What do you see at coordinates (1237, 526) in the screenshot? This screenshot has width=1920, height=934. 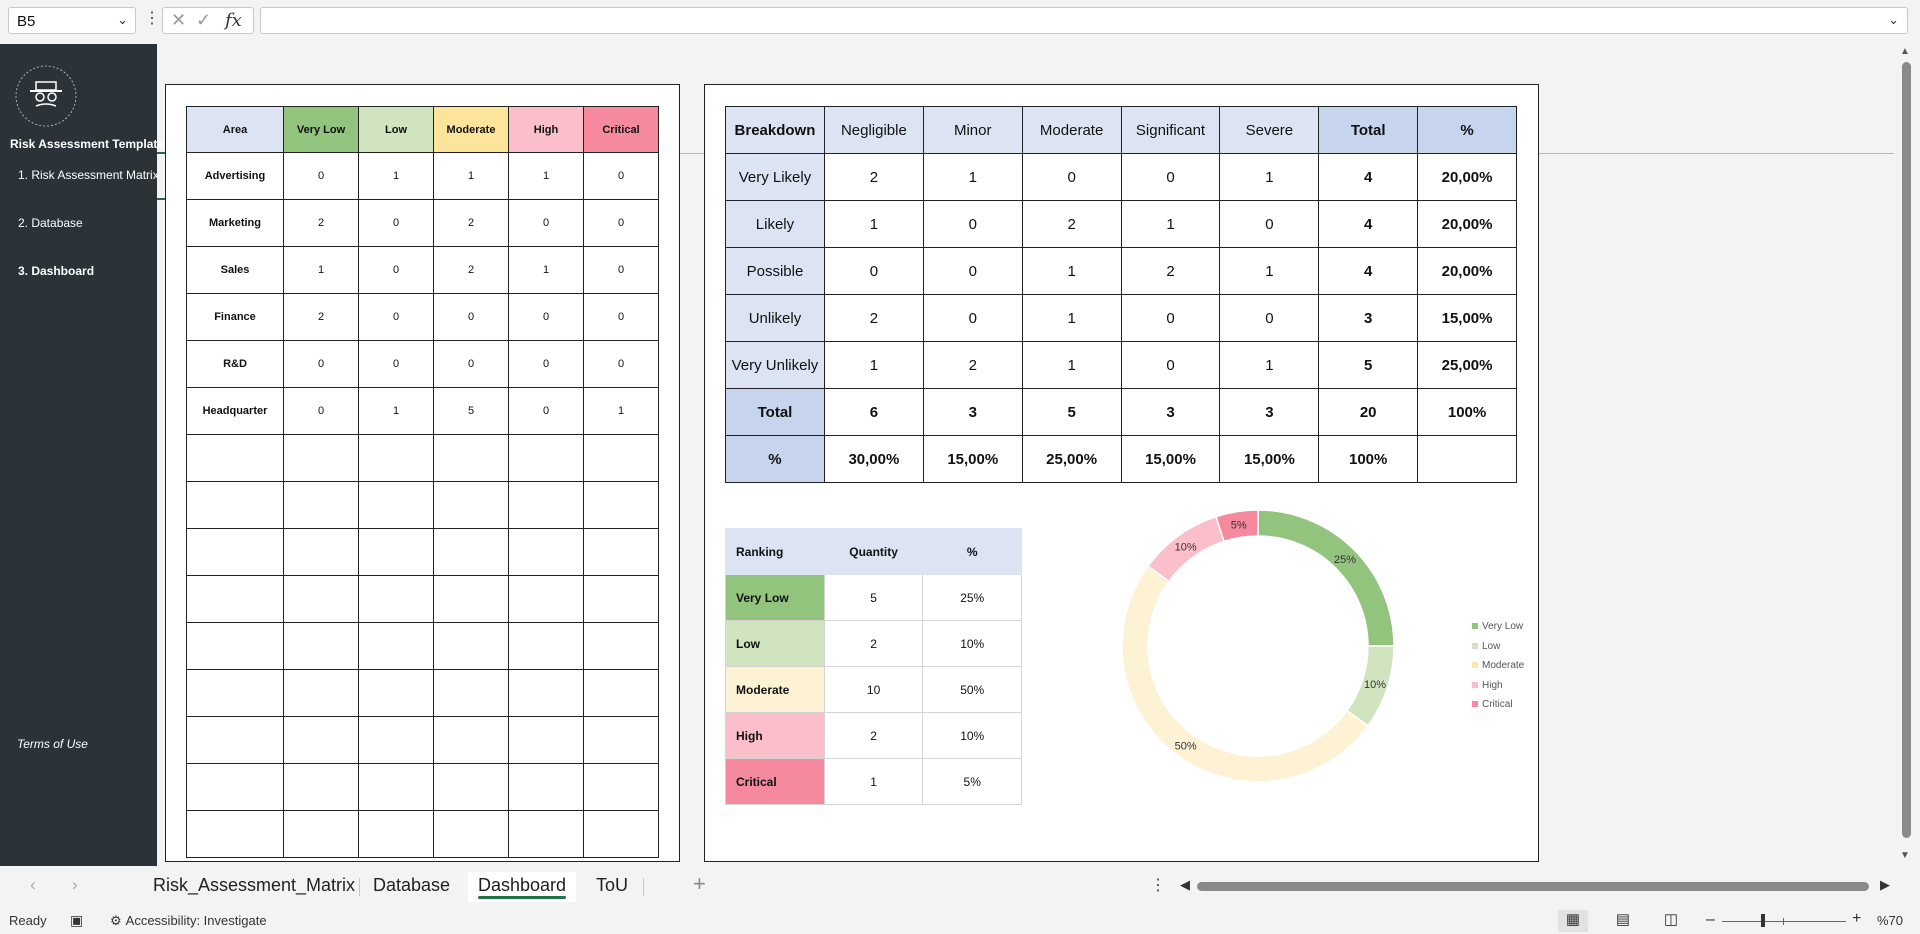 I see `donut-slice-critical` at bounding box center [1237, 526].